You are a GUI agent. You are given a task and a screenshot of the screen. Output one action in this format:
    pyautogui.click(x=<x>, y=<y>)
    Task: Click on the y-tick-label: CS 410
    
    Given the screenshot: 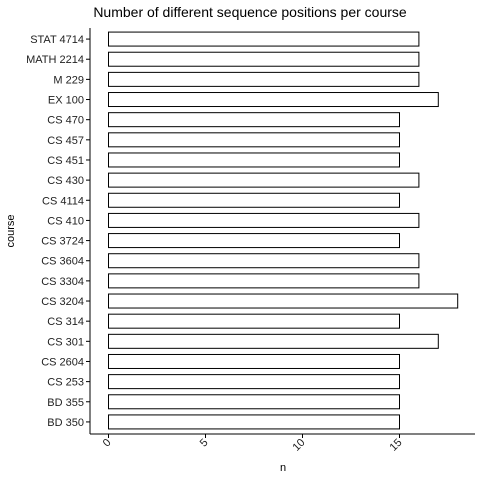 What is the action you would take?
    pyautogui.click(x=65, y=221)
    